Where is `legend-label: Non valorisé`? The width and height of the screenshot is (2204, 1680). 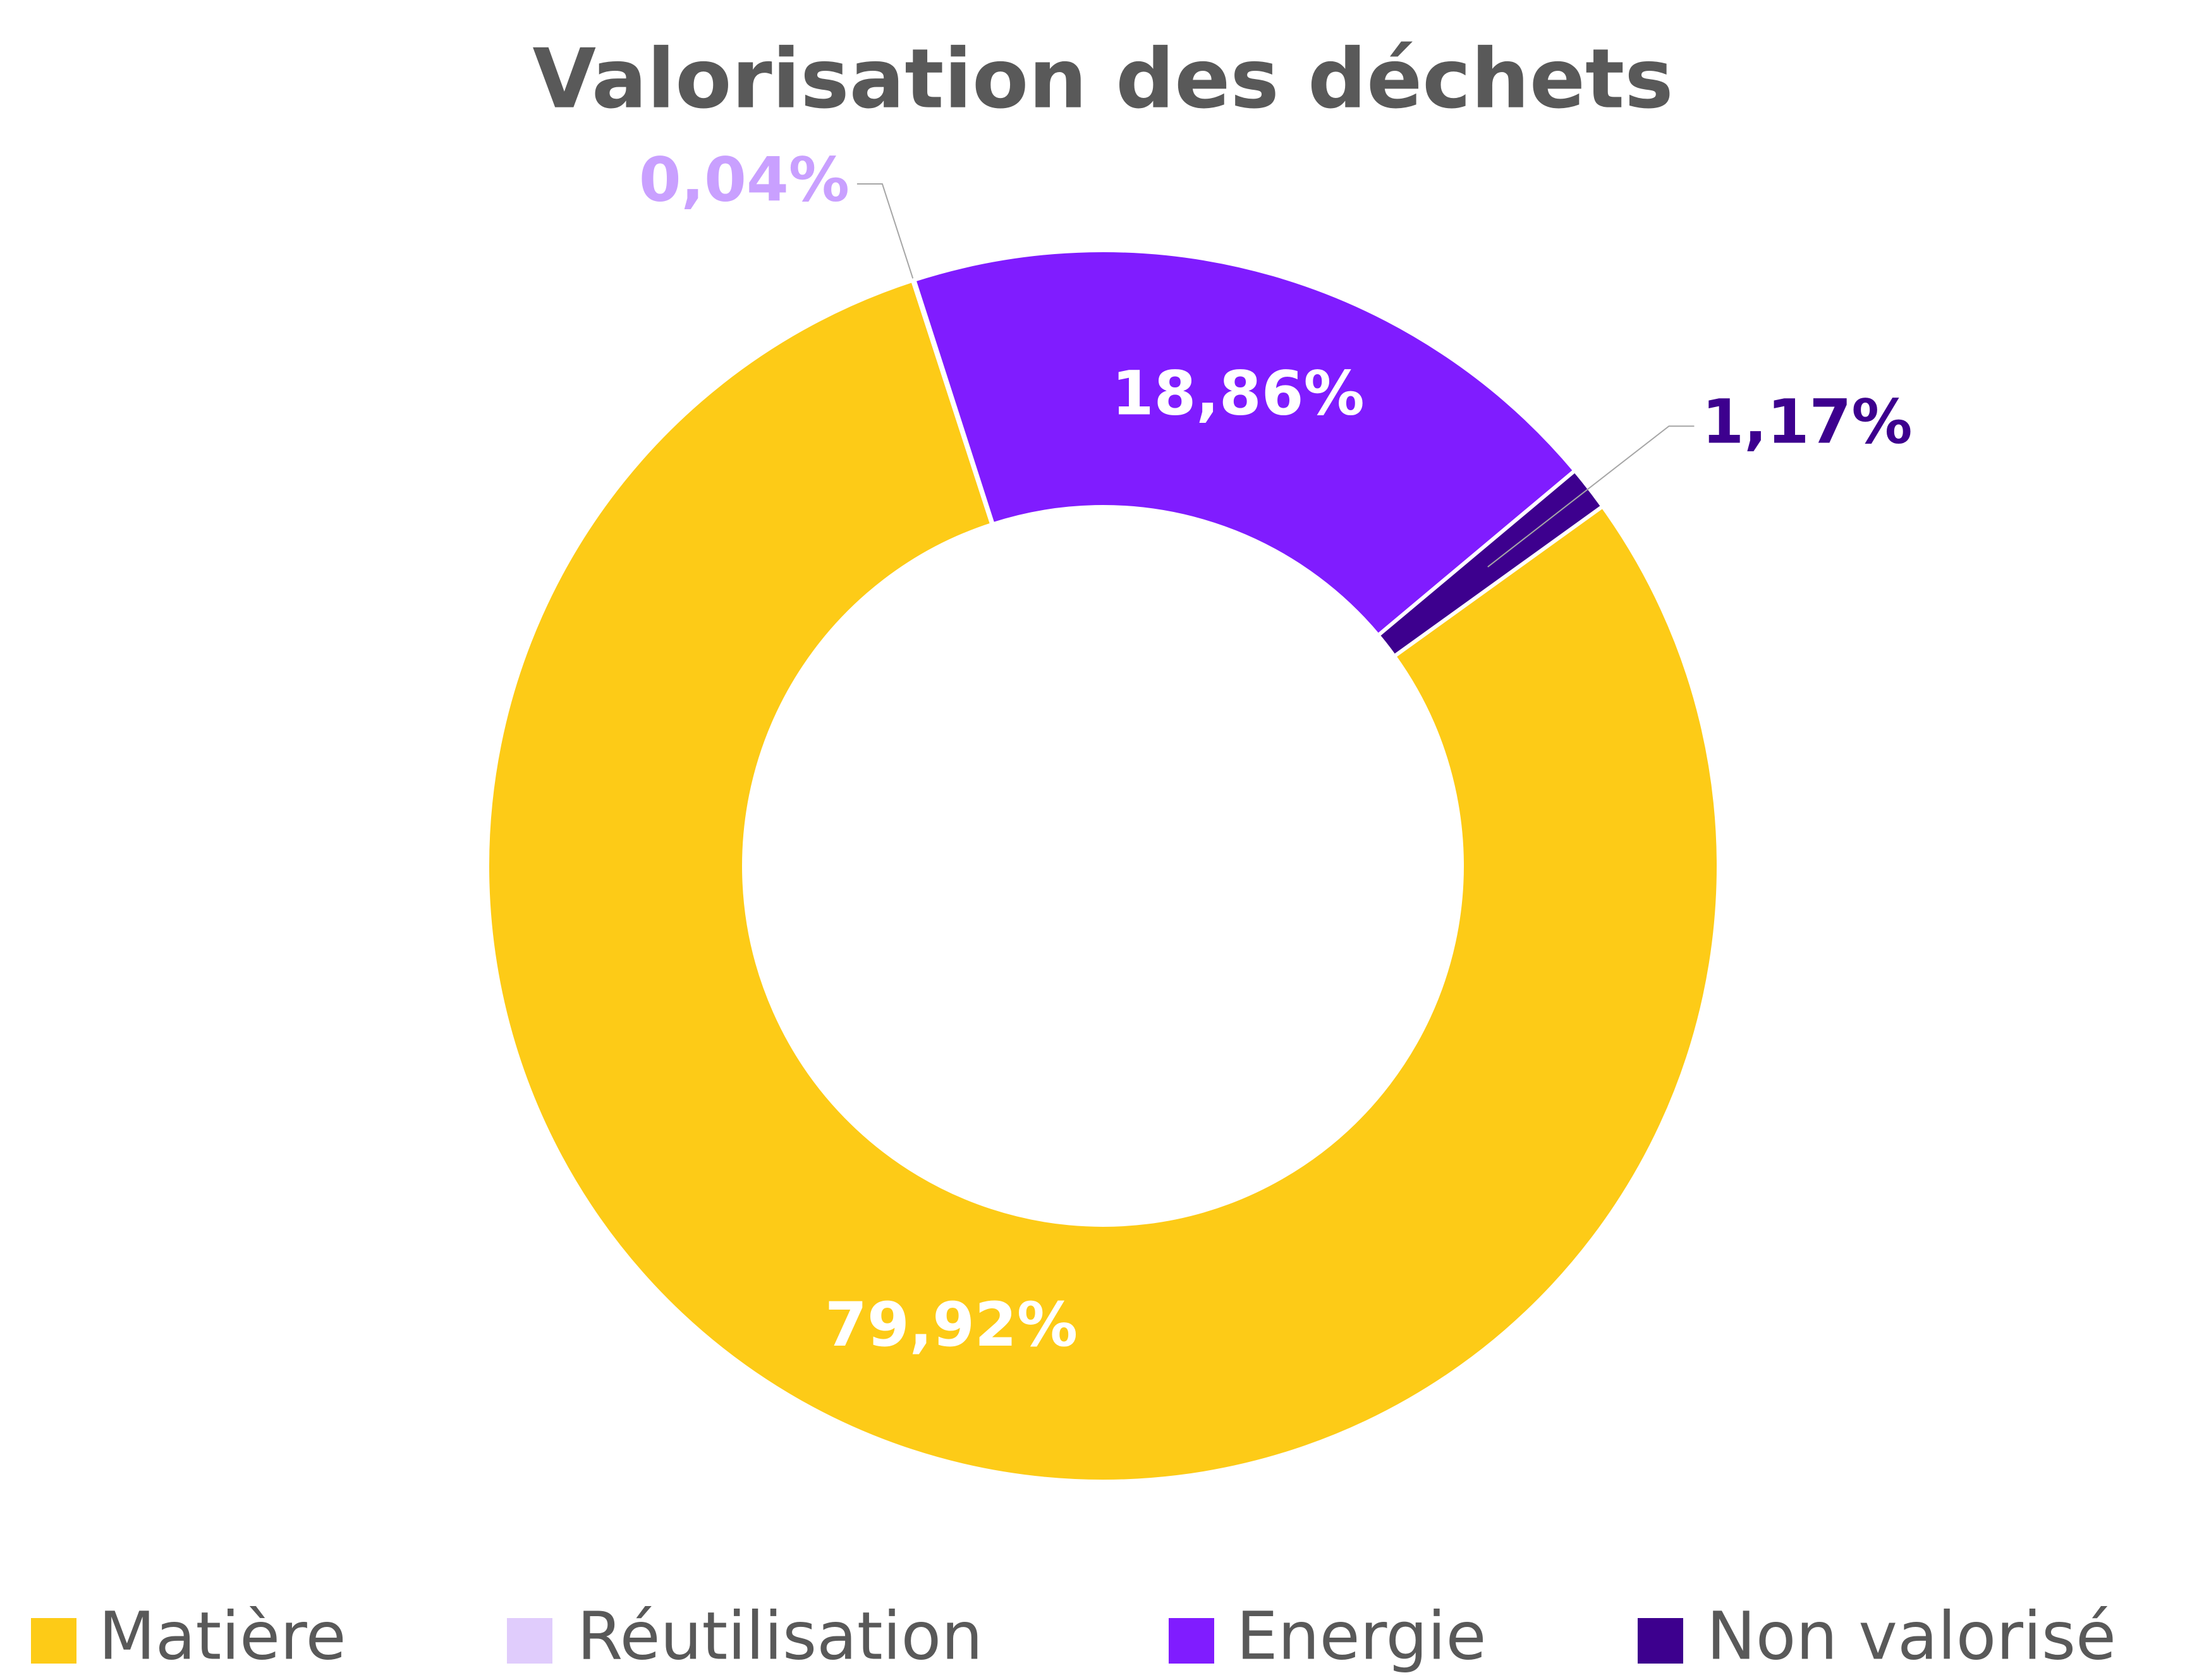
legend-label: Non valorisé is located at coordinates (1912, 1635).